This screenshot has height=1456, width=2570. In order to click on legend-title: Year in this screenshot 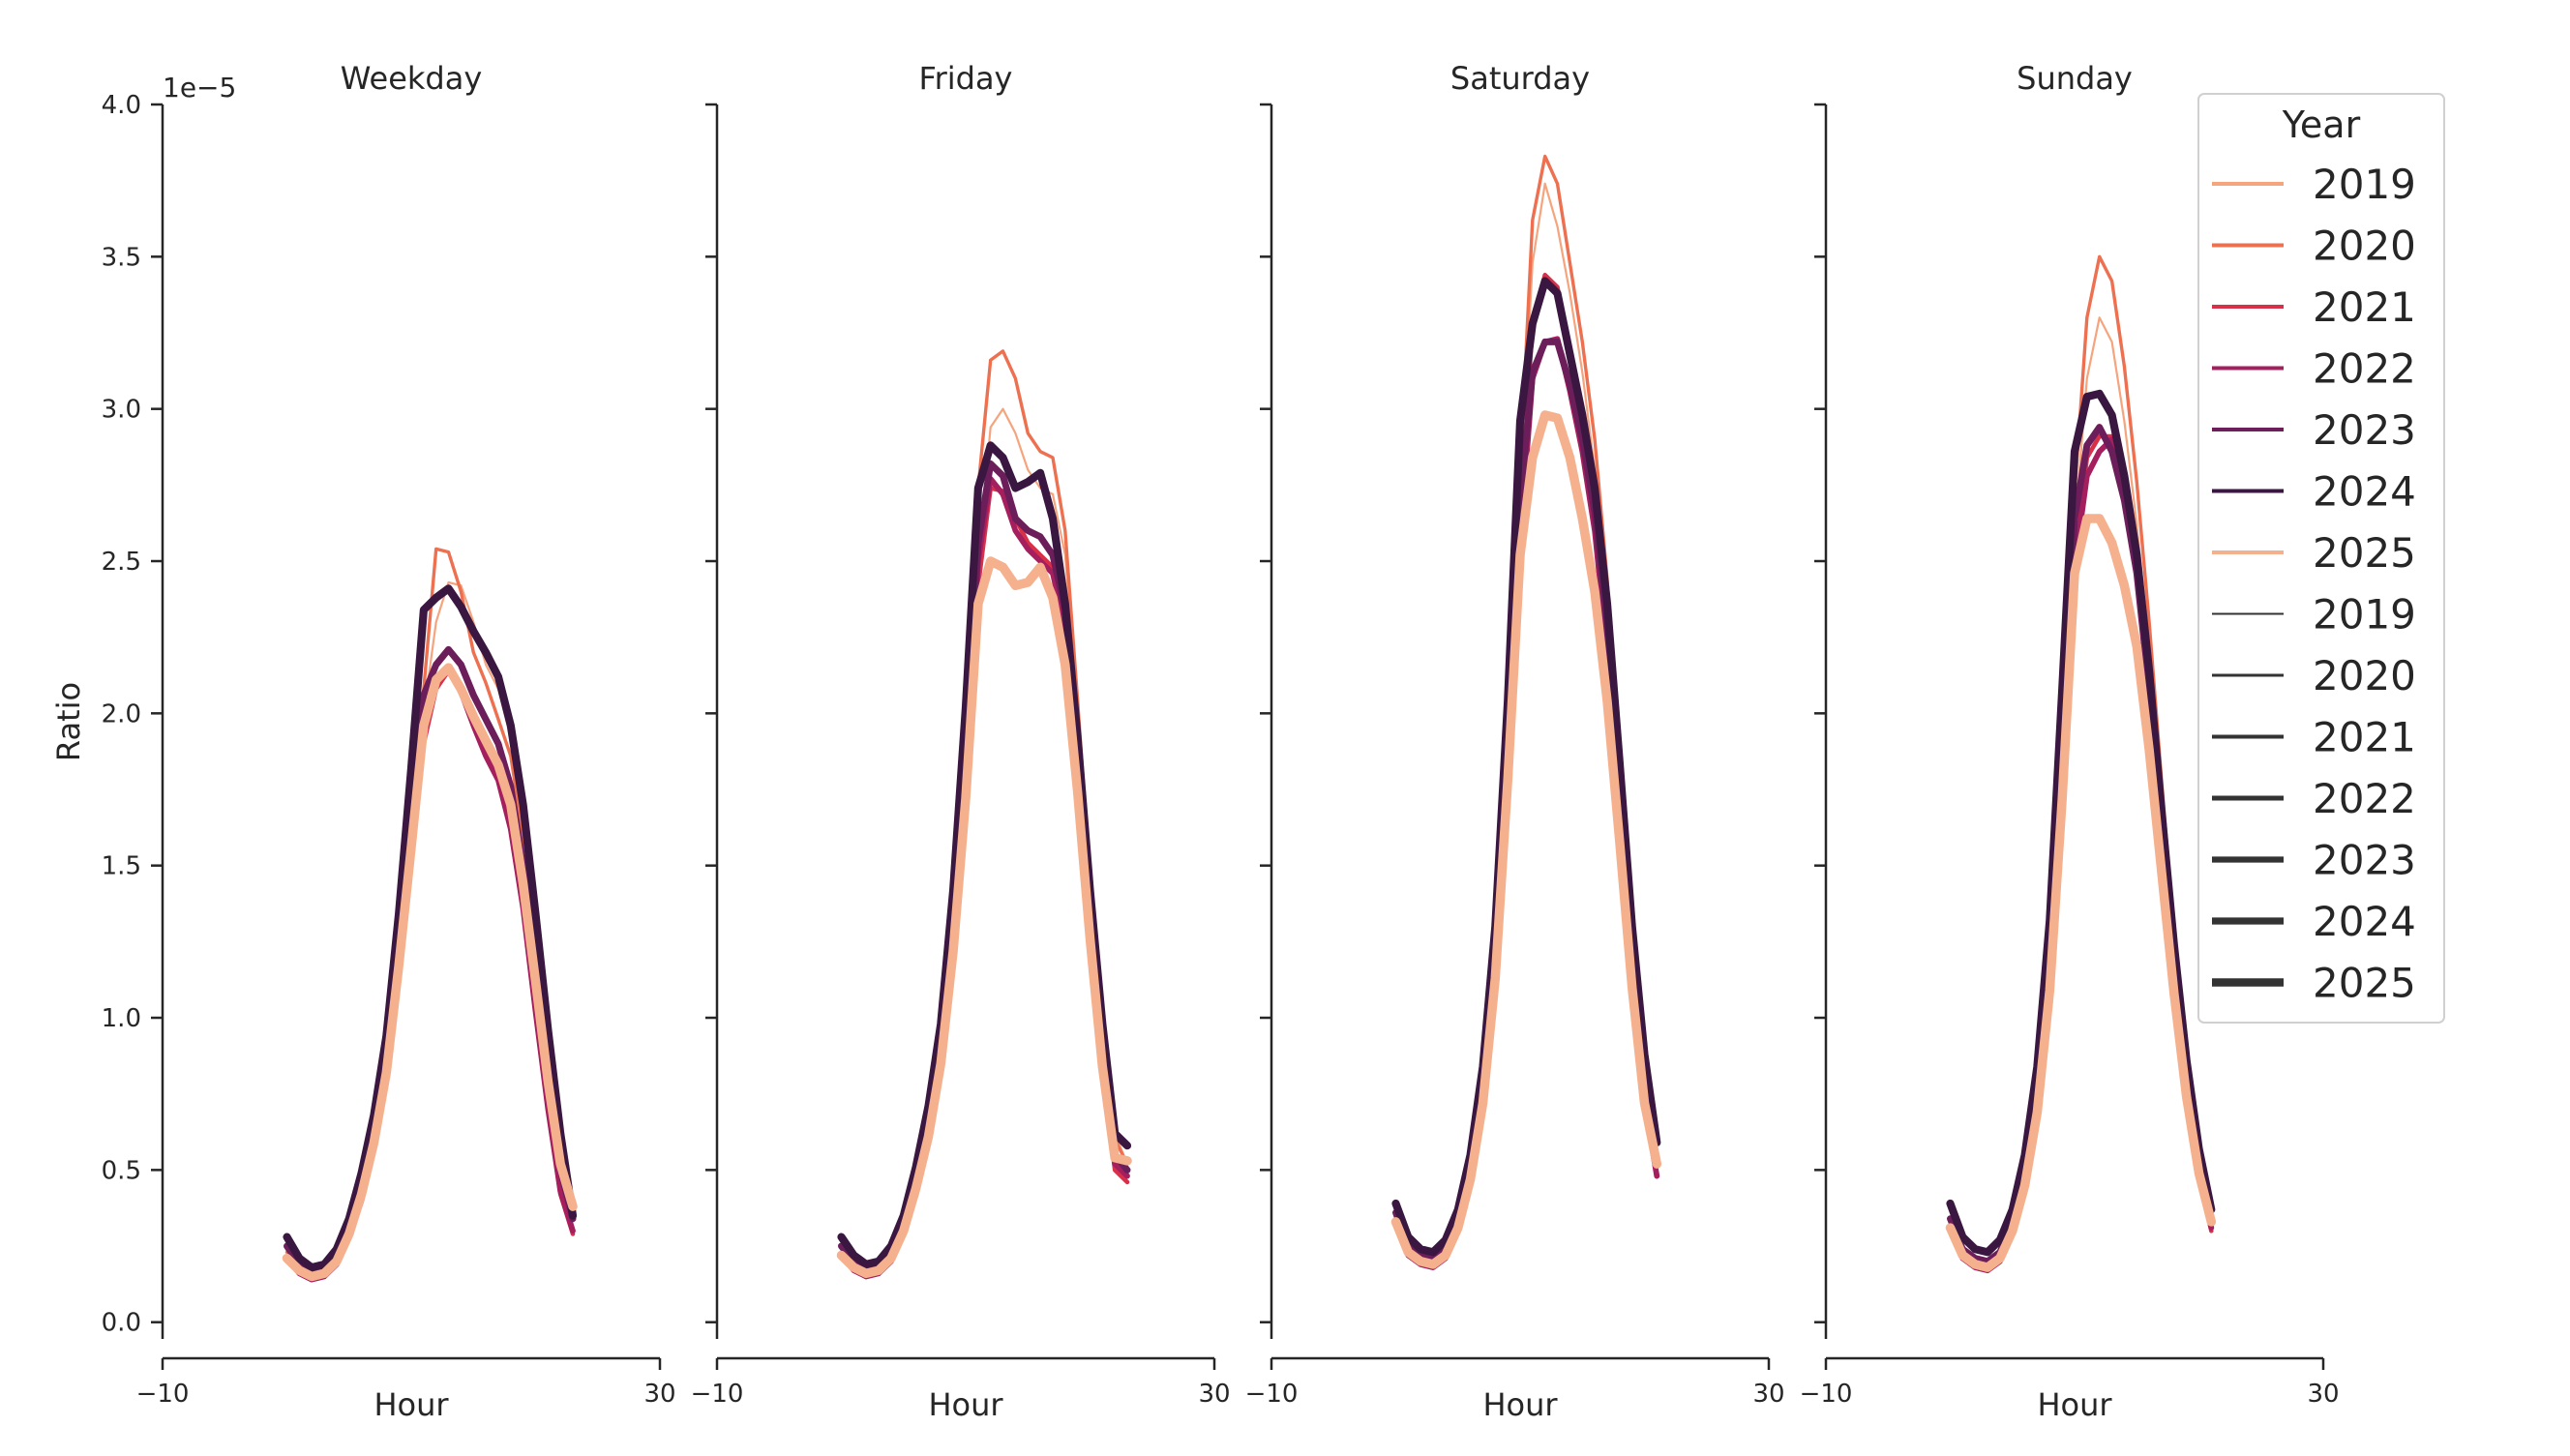, I will do `click(2322, 125)`.